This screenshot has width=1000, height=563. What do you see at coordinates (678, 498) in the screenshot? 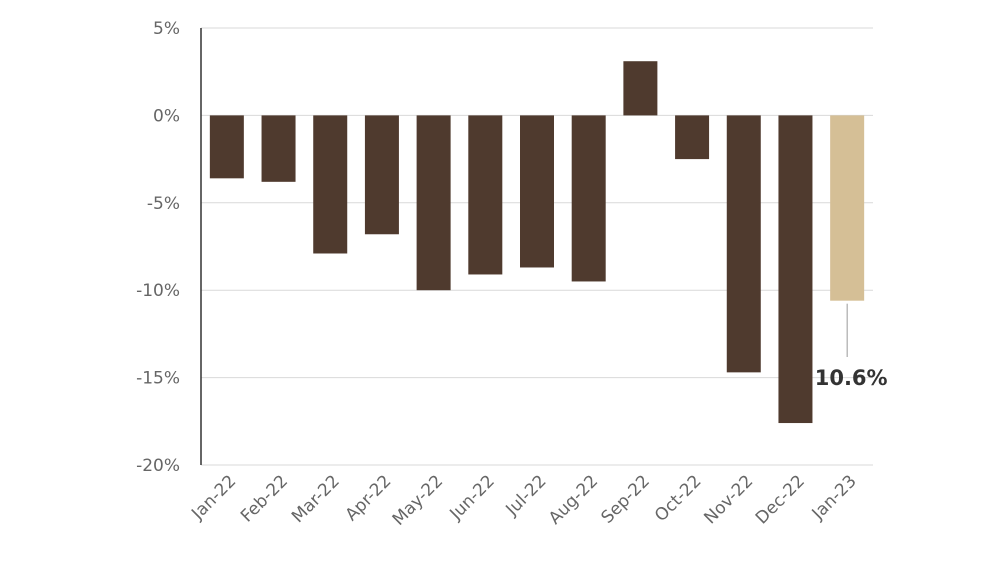
I see `x-tick-label: Oct-22` at bounding box center [678, 498].